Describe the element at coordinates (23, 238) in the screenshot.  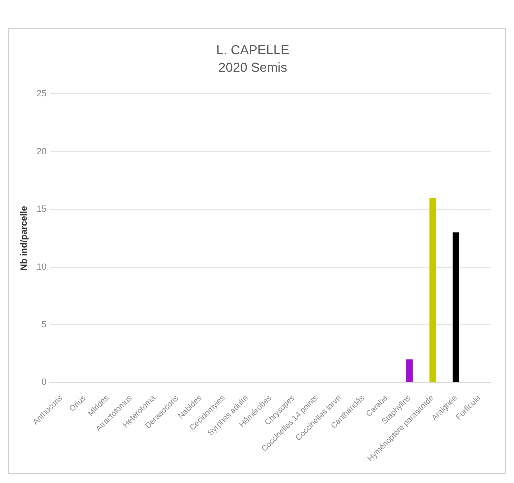
I see `y-axis-title: Nb ind/parcelle` at that location.